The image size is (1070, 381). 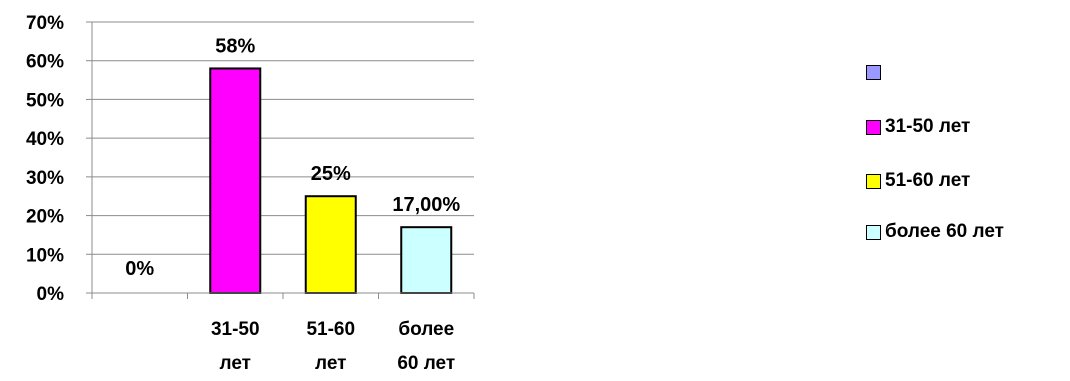 I want to click on y-tick-label: 50%, so click(x=45, y=100).